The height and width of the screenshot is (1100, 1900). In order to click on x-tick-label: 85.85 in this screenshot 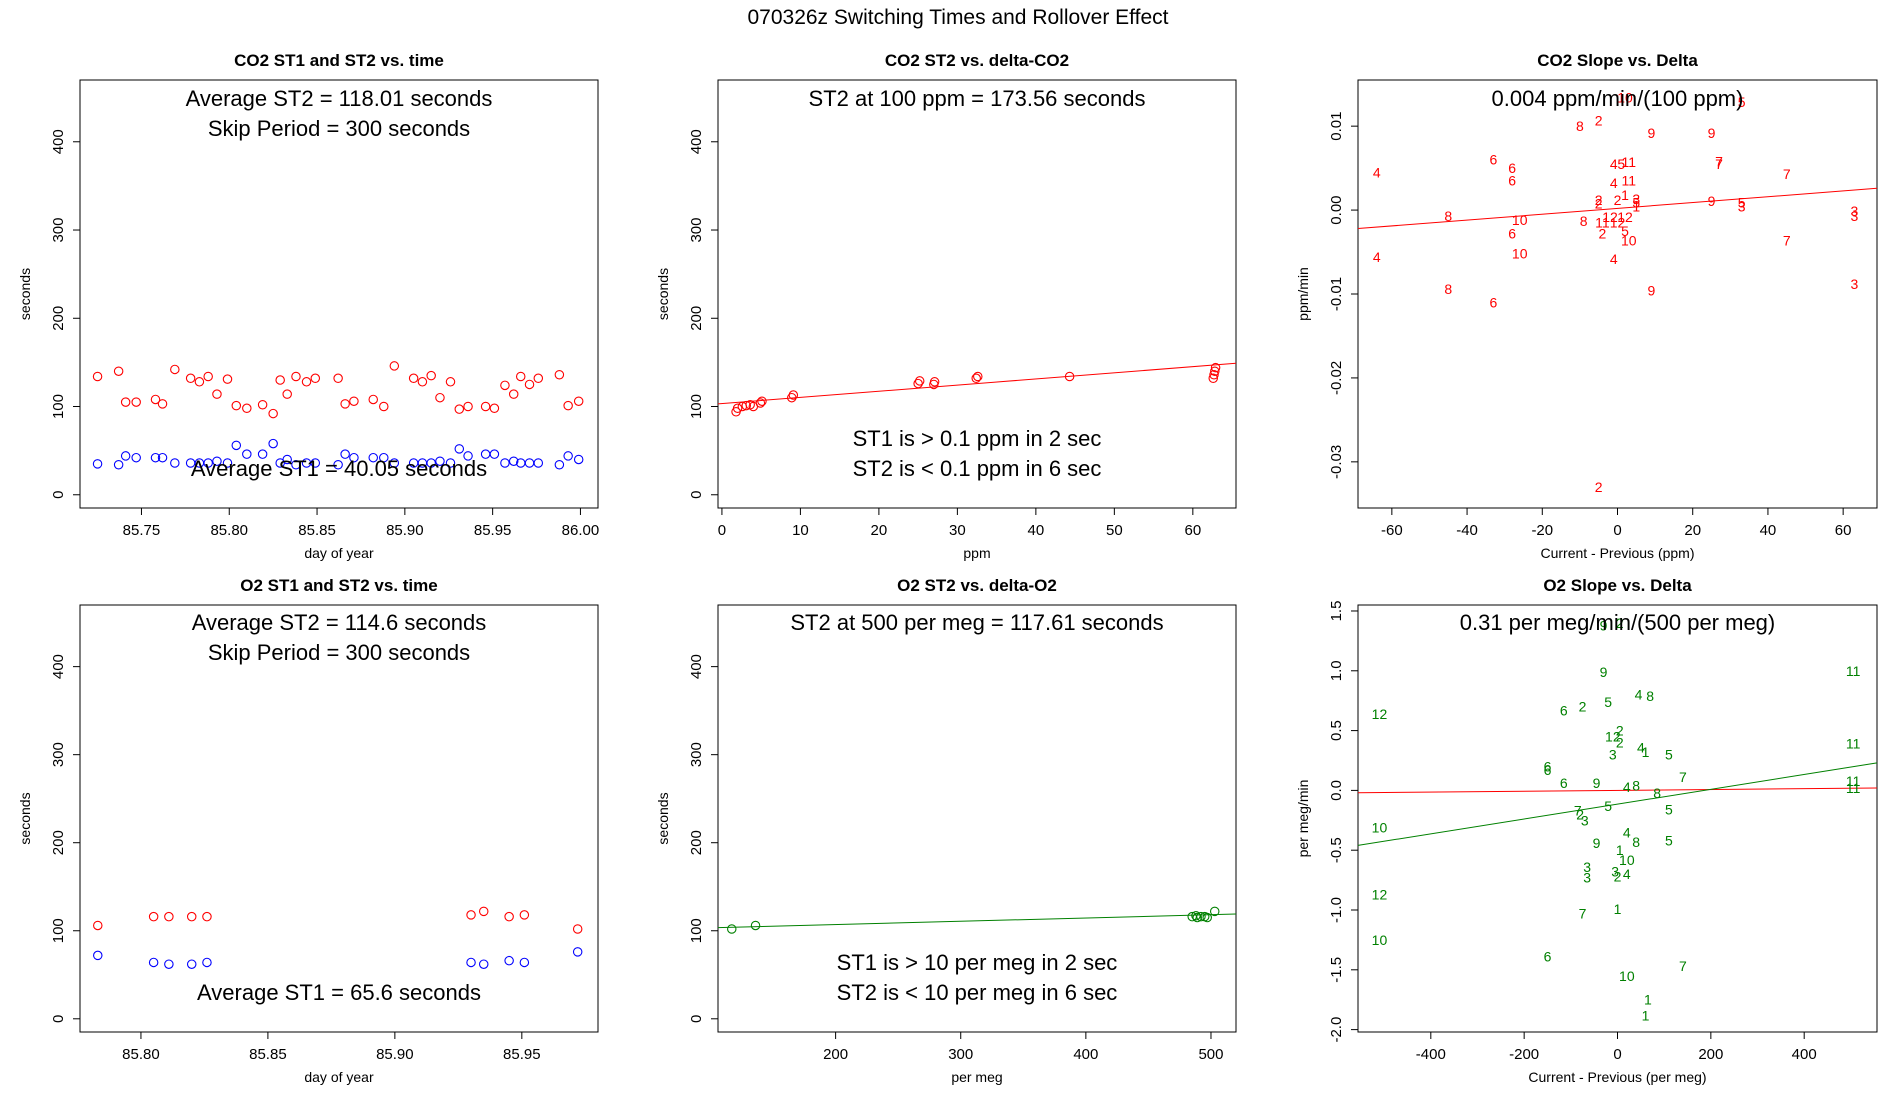, I will do `click(268, 1054)`.